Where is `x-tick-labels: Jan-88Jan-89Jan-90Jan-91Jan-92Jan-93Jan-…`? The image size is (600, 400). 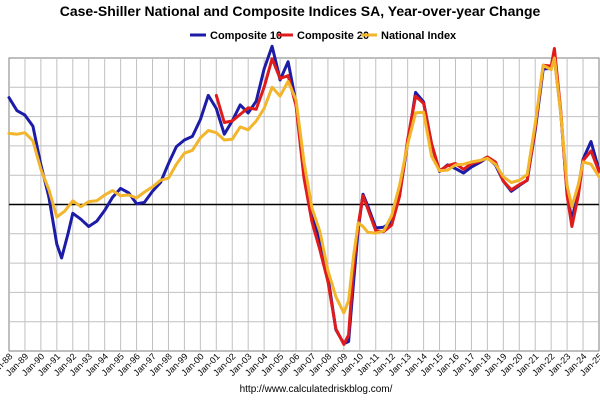 x-tick-labels: Jan-88Jan-89Jan-90Jan-91Jan-92Jan-93Jan-… is located at coordinates (300, 364).